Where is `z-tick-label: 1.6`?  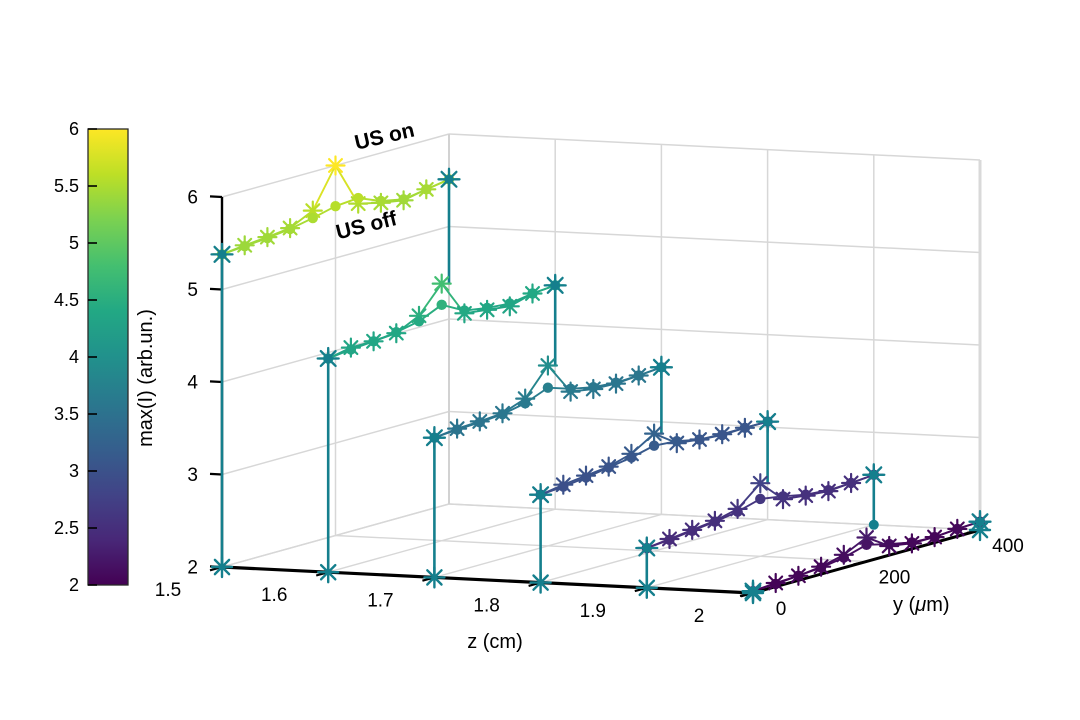 z-tick-label: 1.6 is located at coordinates (274, 595).